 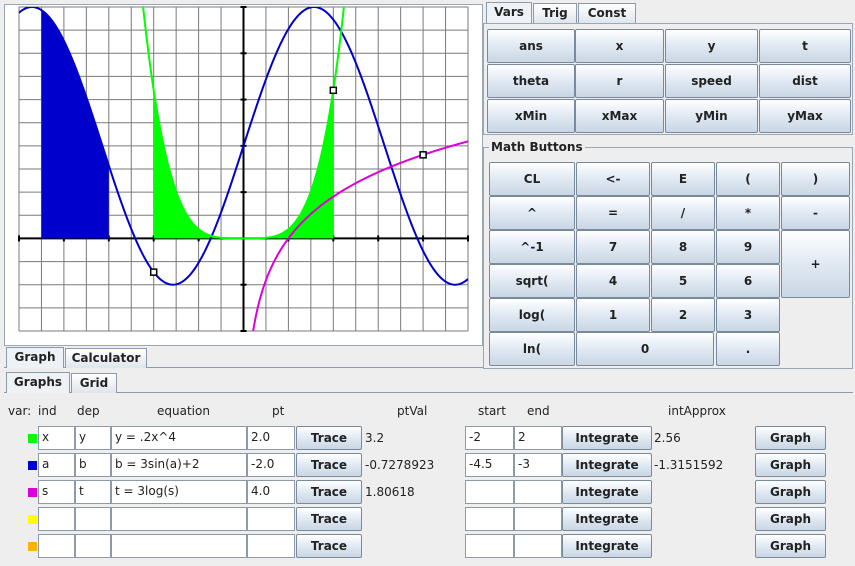 What do you see at coordinates (619, 116) in the screenshot?
I see `var-button-xmax: xMax` at bounding box center [619, 116].